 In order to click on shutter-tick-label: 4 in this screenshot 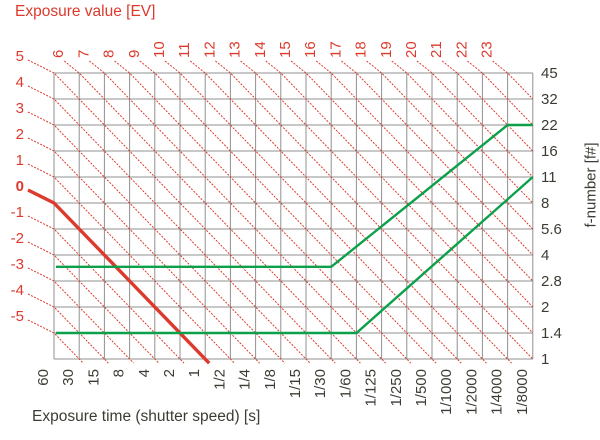, I will do `click(144, 373)`.